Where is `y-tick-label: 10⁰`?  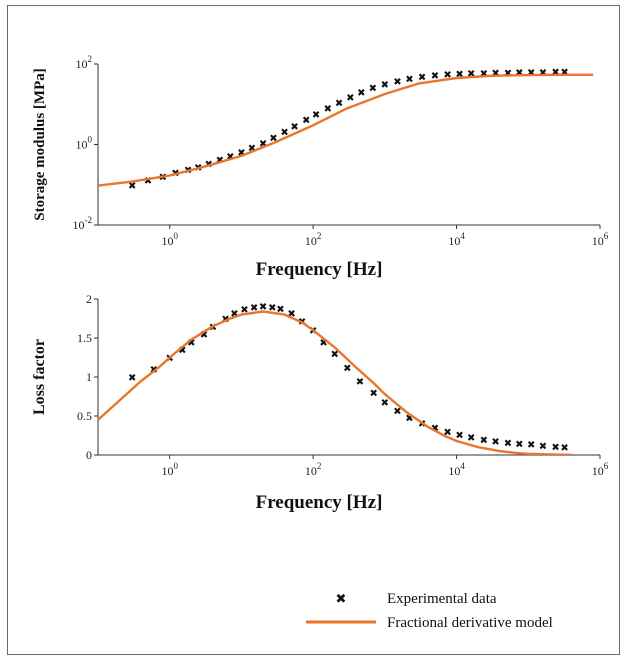
y-tick-label: 10⁰ is located at coordinates (84, 143).